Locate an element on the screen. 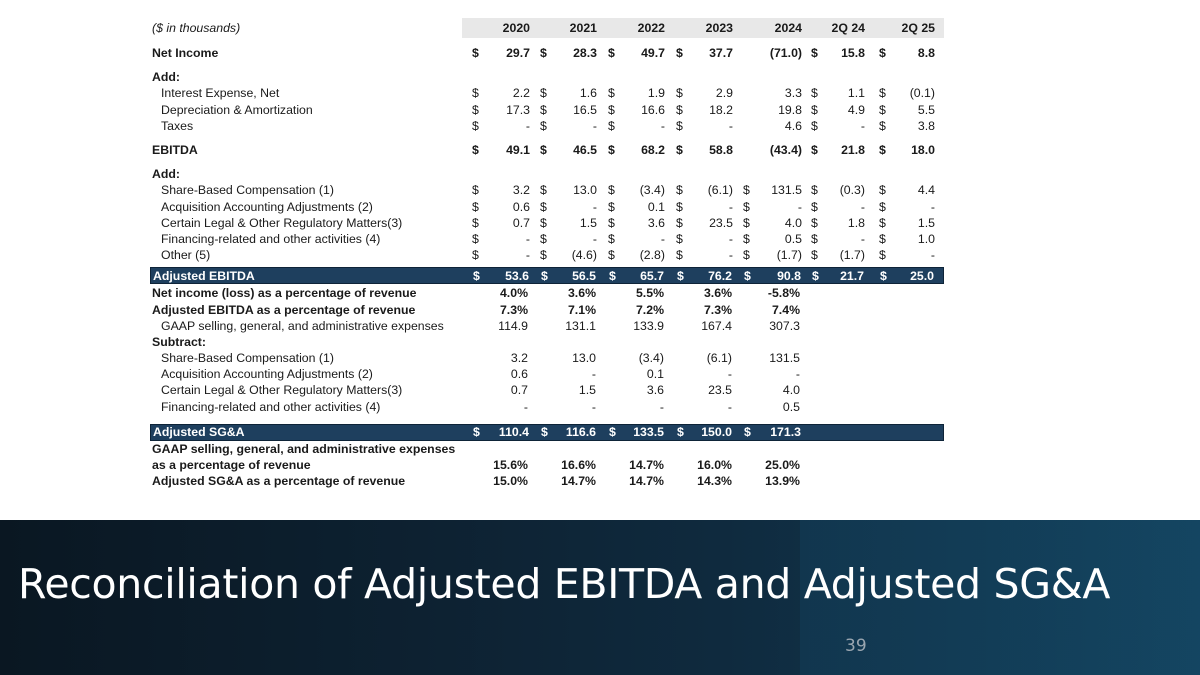  period-header: 2Q 24 is located at coordinates (848, 28).